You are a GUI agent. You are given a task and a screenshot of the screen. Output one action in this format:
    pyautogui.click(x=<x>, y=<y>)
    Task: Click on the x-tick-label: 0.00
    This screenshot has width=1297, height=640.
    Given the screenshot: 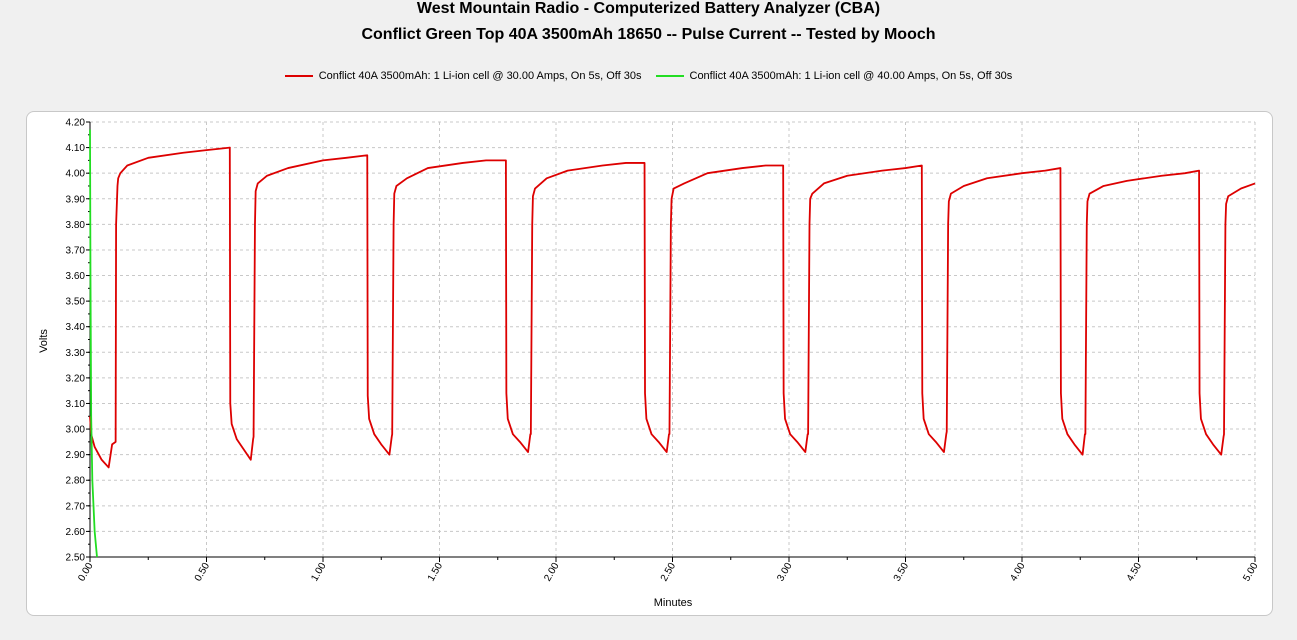 What is the action you would take?
    pyautogui.click(x=85, y=572)
    